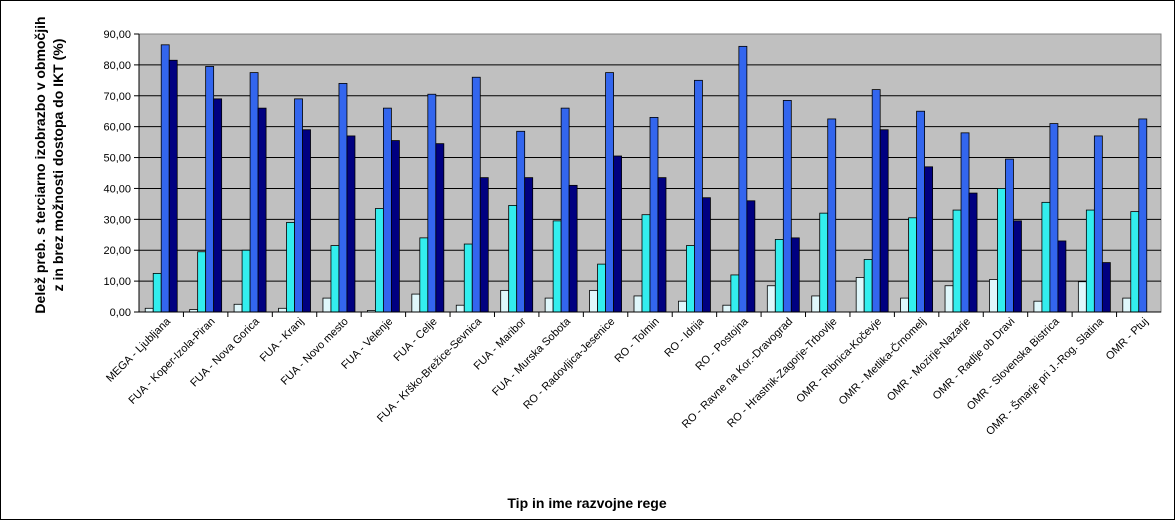 The width and height of the screenshot is (1175, 524). What do you see at coordinates (415, 340) in the screenshot?
I see `x-tick-label: FUA - Celje` at bounding box center [415, 340].